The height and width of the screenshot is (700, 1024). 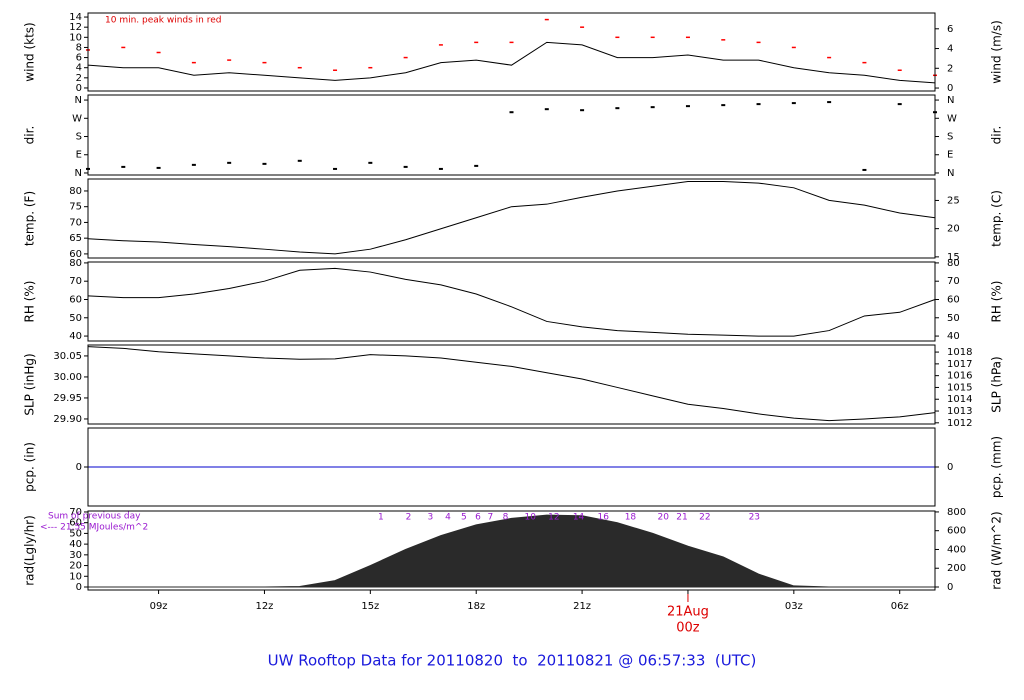 What do you see at coordinates (582, 606) in the screenshot?
I see `x-tick-label: 21z` at bounding box center [582, 606].